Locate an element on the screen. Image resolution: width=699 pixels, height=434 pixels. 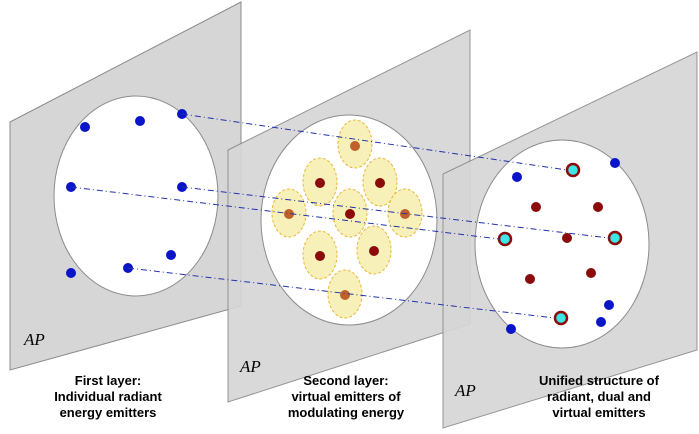
caption-line: First layer: is located at coordinates (108, 380).